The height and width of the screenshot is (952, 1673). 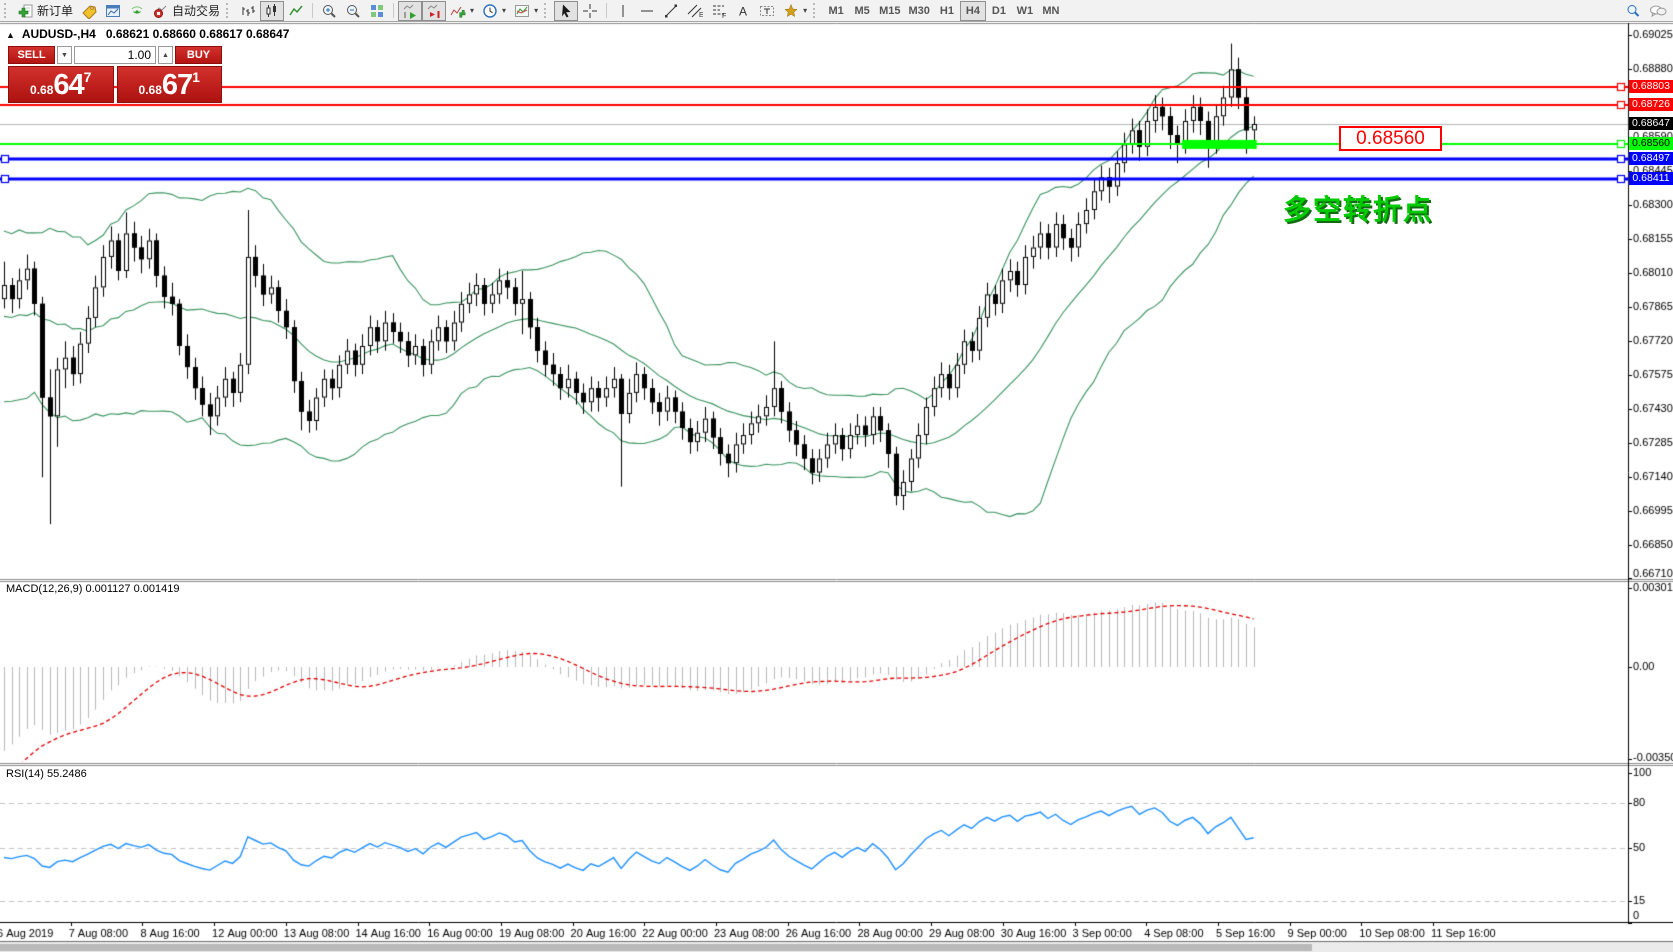 I want to click on auto-scroll-icon, so click(x=410, y=11).